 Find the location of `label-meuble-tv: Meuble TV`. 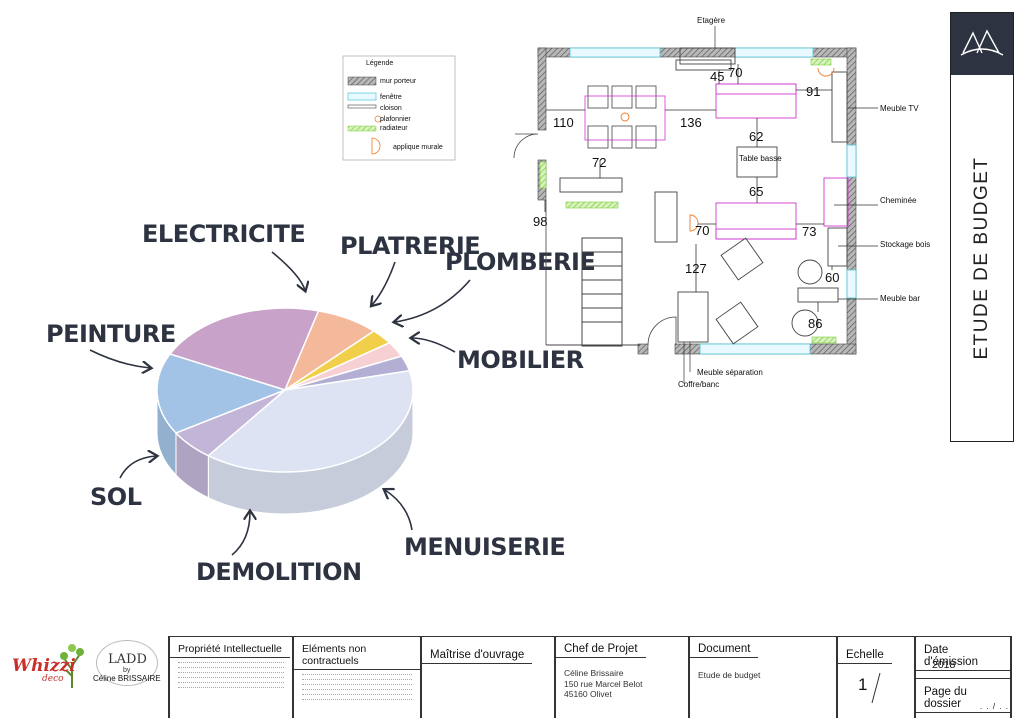

label-meuble-tv: Meuble TV is located at coordinates (899, 108).